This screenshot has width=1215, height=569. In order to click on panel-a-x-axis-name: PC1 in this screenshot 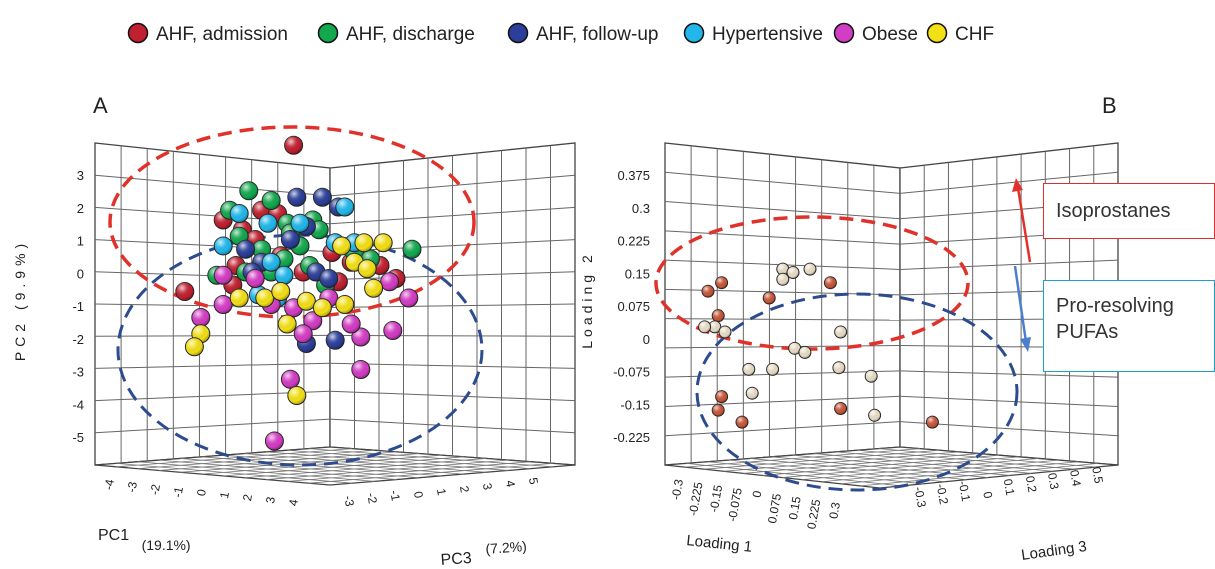, I will do `click(113, 535)`.